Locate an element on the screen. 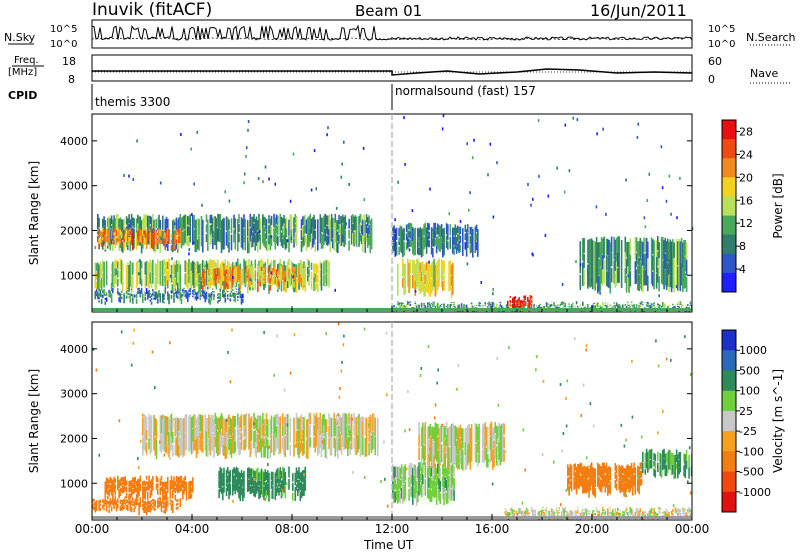  x-tick-label: 08:00 is located at coordinates (292, 529).